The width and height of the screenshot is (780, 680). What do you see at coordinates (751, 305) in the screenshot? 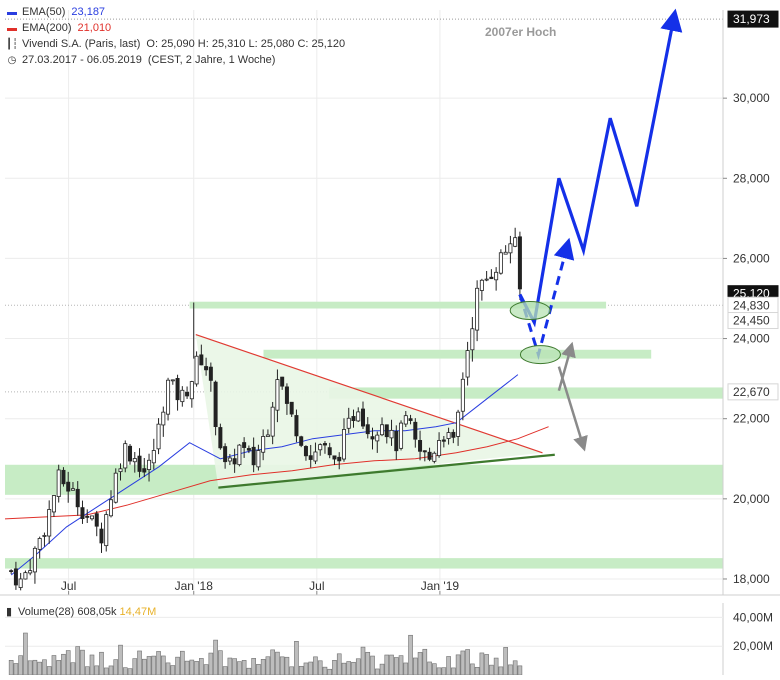
I see `price-marker-label: 24,830` at bounding box center [751, 305].